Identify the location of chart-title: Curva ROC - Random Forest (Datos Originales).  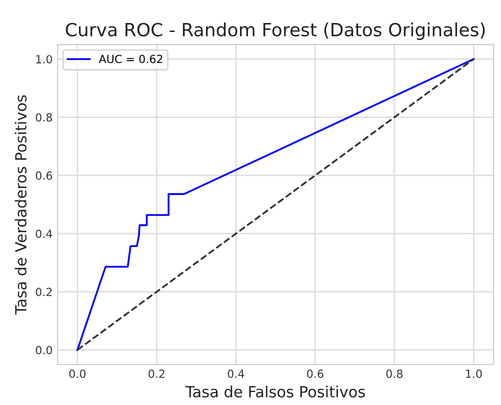
(275, 31).